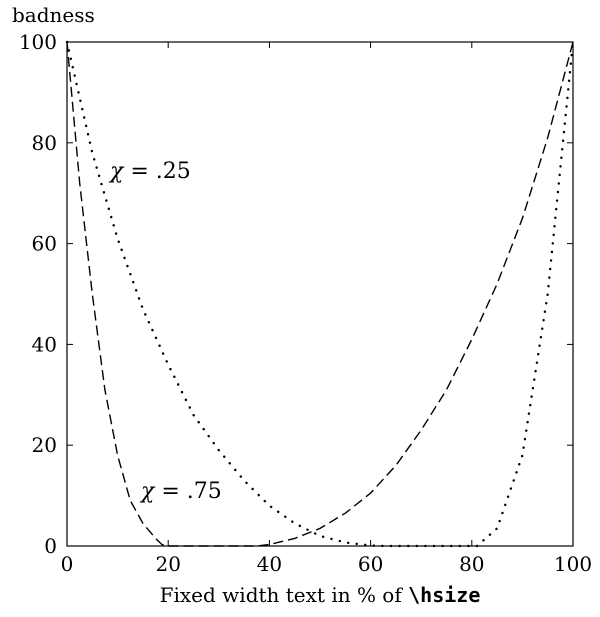 Image resolution: width=600 pixels, height=617 pixels. I want to click on y-tick-label: 20, so click(44, 445).